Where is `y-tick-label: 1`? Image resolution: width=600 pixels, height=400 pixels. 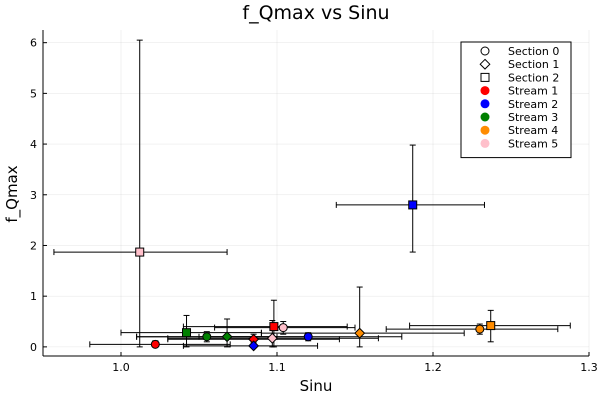
y-tick-label: 1 is located at coordinates (33, 296).